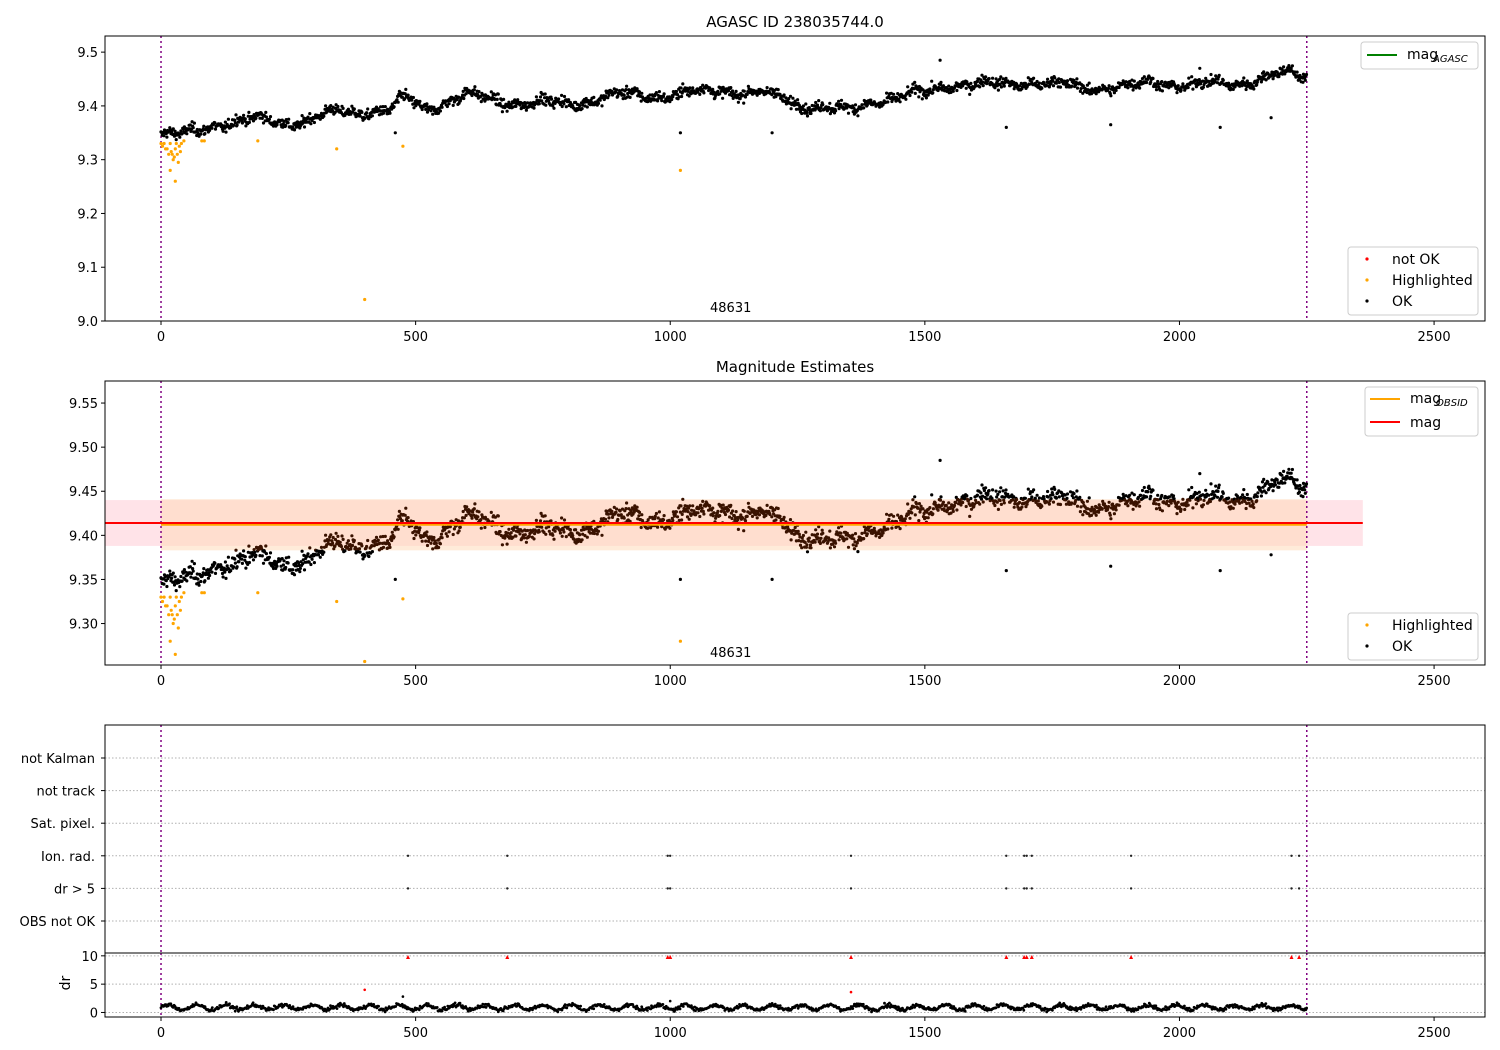  What do you see at coordinates (87, 322) in the screenshot?
I see `y-tick-label: 9.0` at bounding box center [87, 322].